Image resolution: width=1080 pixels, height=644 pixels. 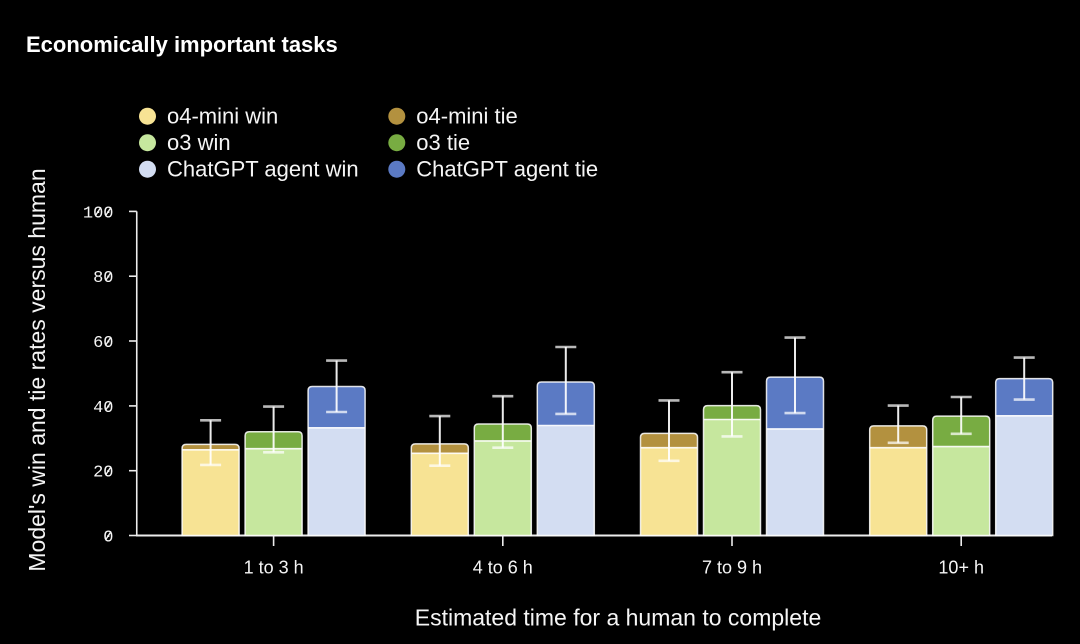 What do you see at coordinates (732, 568) in the screenshot?
I see `svg-text: 7 to 9 h` at bounding box center [732, 568].